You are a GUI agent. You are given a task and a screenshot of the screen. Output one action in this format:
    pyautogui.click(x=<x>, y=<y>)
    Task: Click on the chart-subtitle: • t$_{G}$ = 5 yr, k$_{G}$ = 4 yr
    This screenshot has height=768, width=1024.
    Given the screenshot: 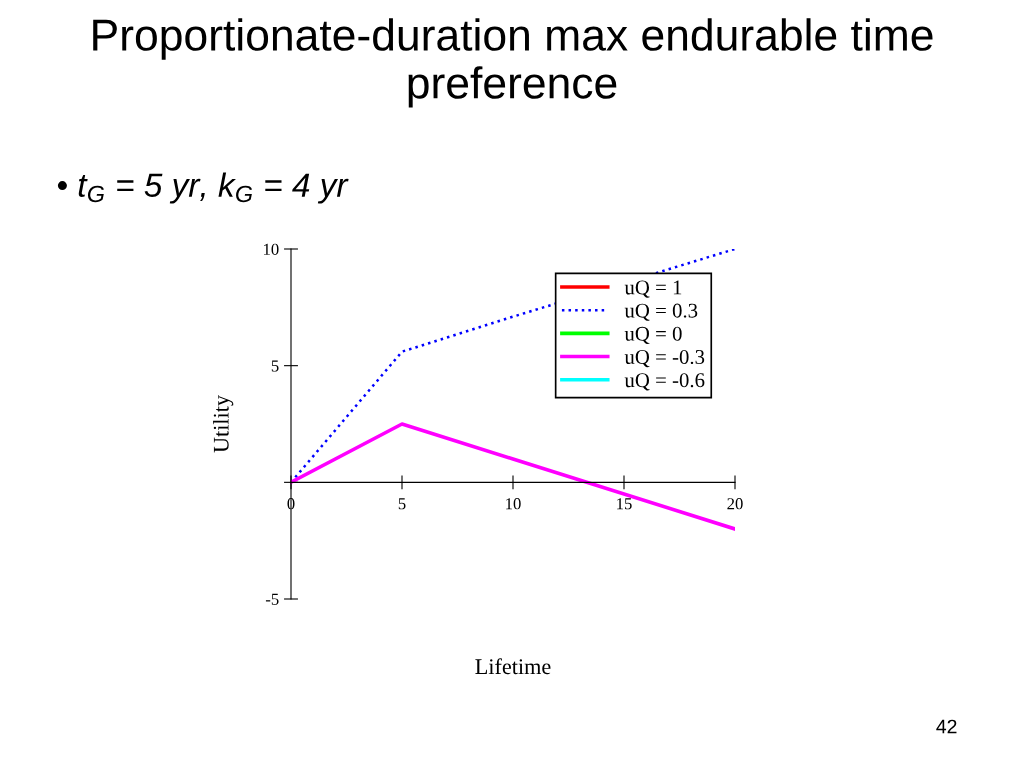 What is the action you would take?
    pyautogui.click(x=203, y=188)
    